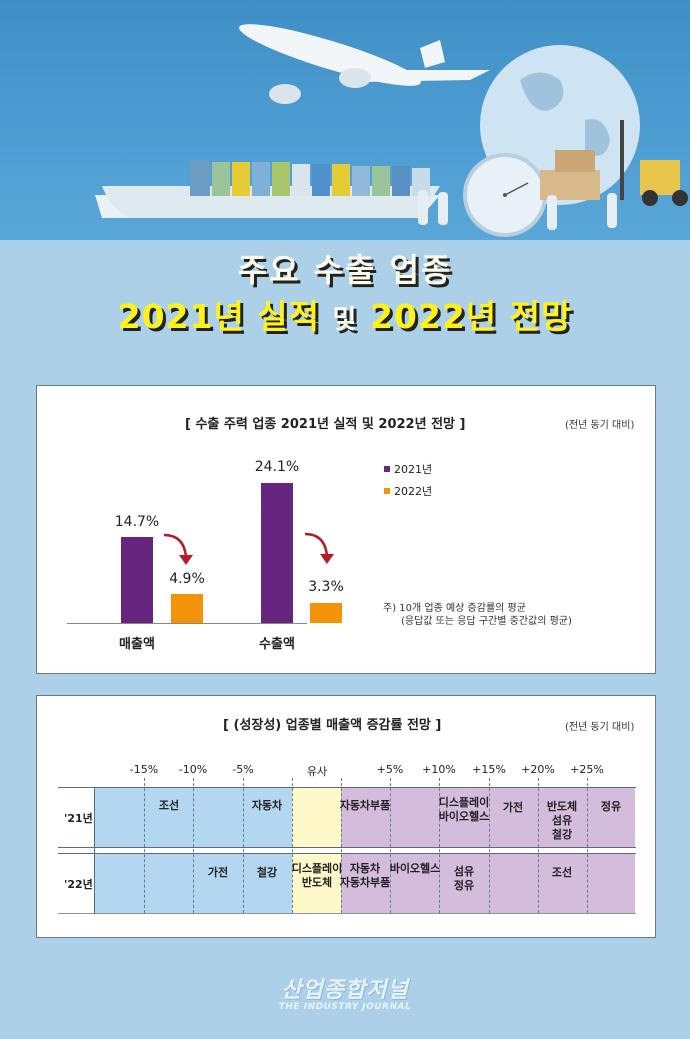 This screenshot has width=690, height=1039. What do you see at coordinates (365, 882) in the screenshot?
I see `cell-2022-auto-parts: 자동차부품` at bounding box center [365, 882].